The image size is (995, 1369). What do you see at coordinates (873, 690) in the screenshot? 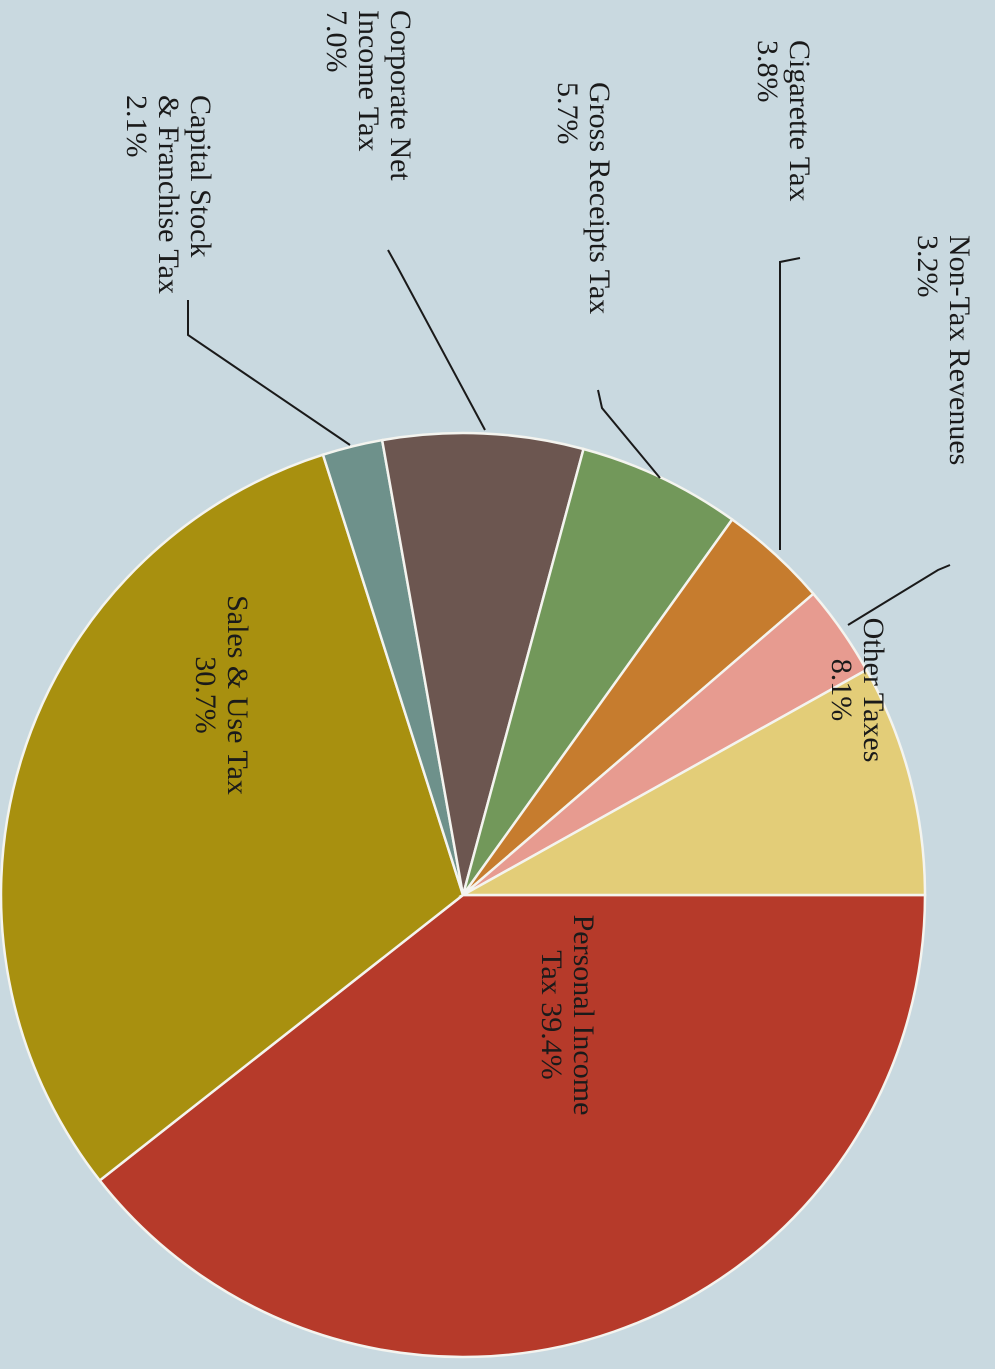
I see `slice-label-line: Other Taxes` at bounding box center [873, 690].